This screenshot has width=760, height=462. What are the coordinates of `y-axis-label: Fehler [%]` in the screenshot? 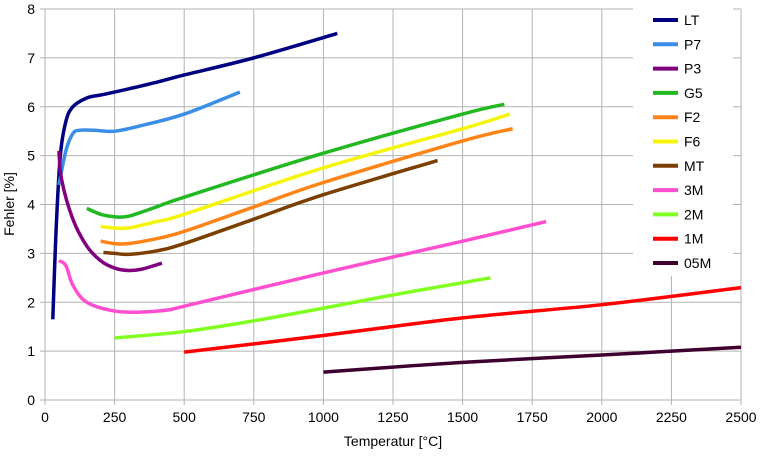 It's located at (9, 204).